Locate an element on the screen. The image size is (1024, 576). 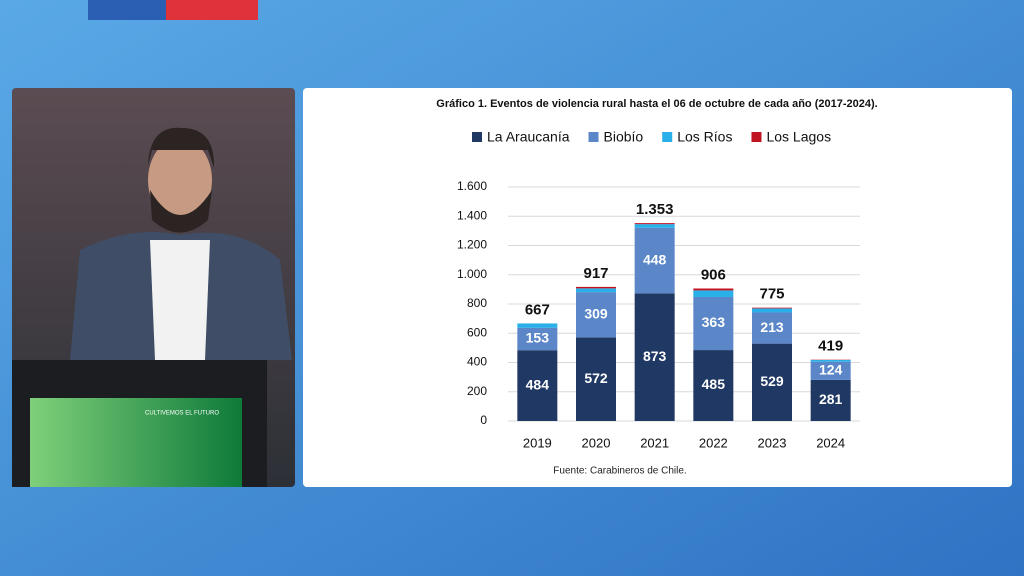
flag-blue is located at coordinates (127, 10).